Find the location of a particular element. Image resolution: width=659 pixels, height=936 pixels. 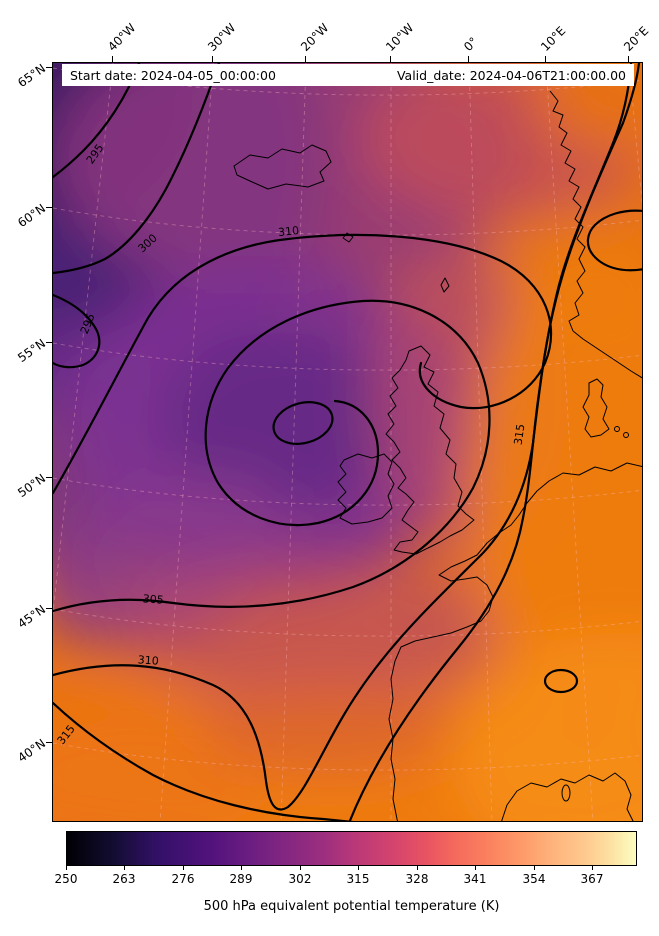

top-tick-label: 10°W is located at coordinates (400, 37).